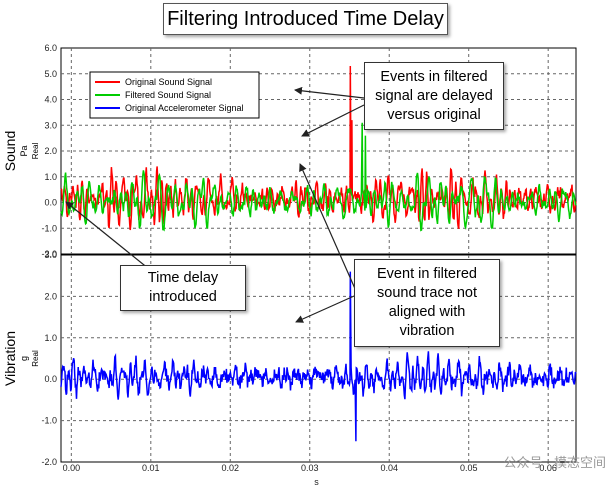  What do you see at coordinates (151, 468) in the screenshot?
I see `x-tick-label: 0.01` at bounding box center [151, 468].